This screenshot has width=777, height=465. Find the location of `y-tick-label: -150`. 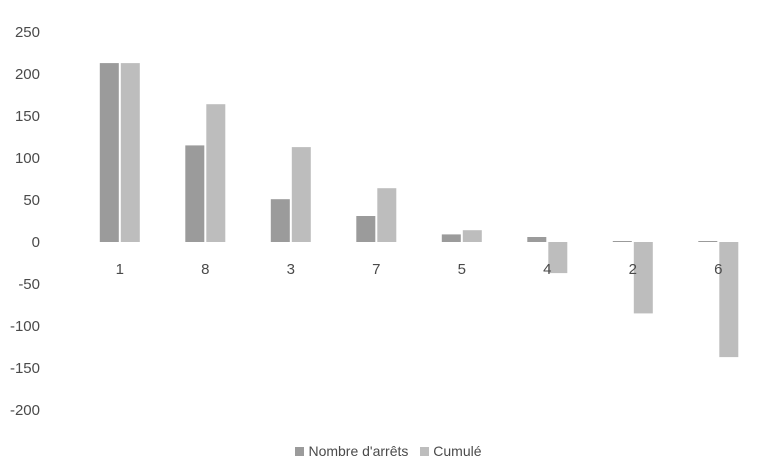

y-tick-label: -150 is located at coordinates (25, 368).